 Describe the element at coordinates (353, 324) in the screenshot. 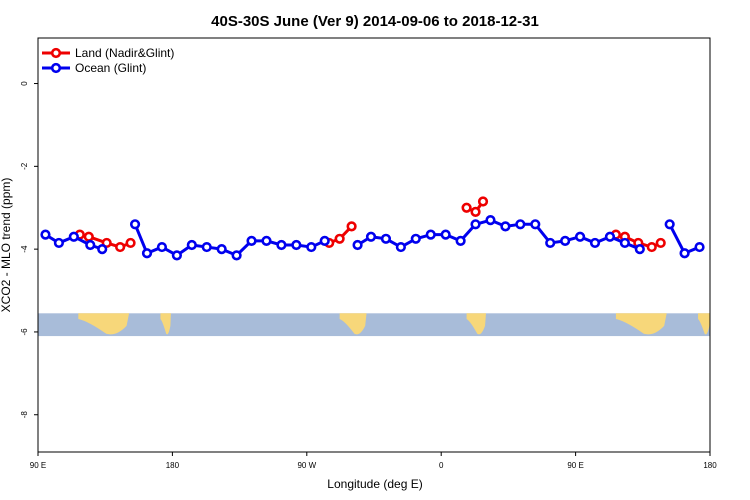

I see `land-patch-south-america` at that location.